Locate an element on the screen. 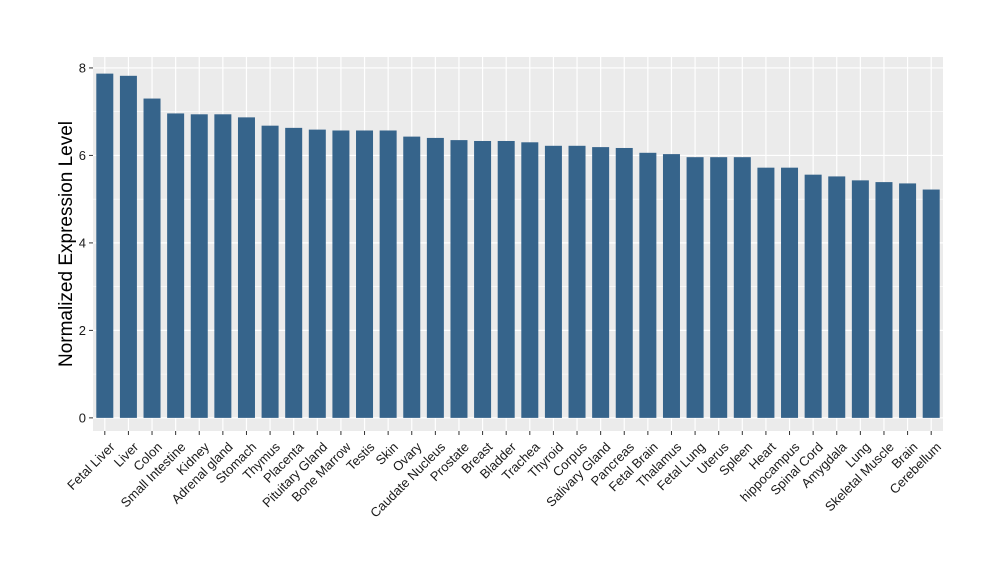 The image size is (1000, 580). y-axis: 0 2 4 6 8 is located at coordinates (86, 242).